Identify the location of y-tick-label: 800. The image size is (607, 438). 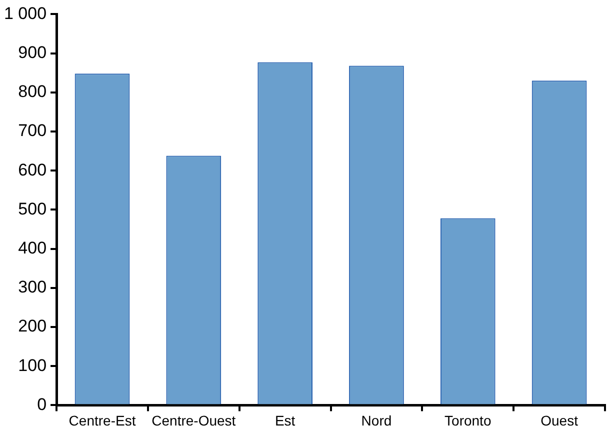
(32, 92).